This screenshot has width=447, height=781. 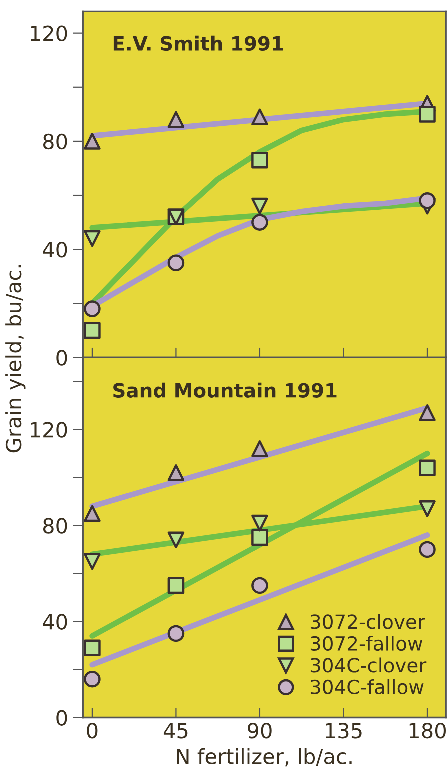 I want to click on x-tick-label: 135, so click(x=344, y=730).